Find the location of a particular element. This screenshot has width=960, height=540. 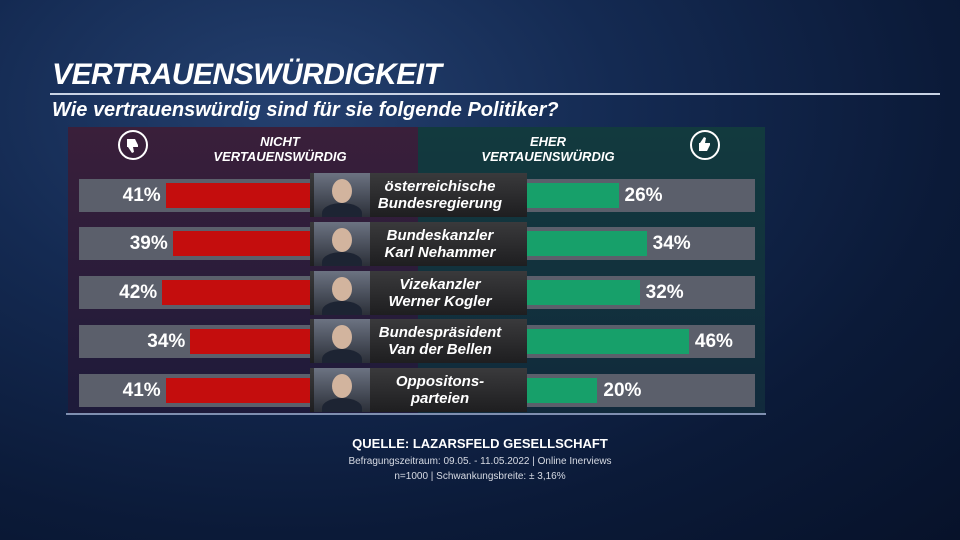

data-label: 20% is located at coordinates (622, 390).